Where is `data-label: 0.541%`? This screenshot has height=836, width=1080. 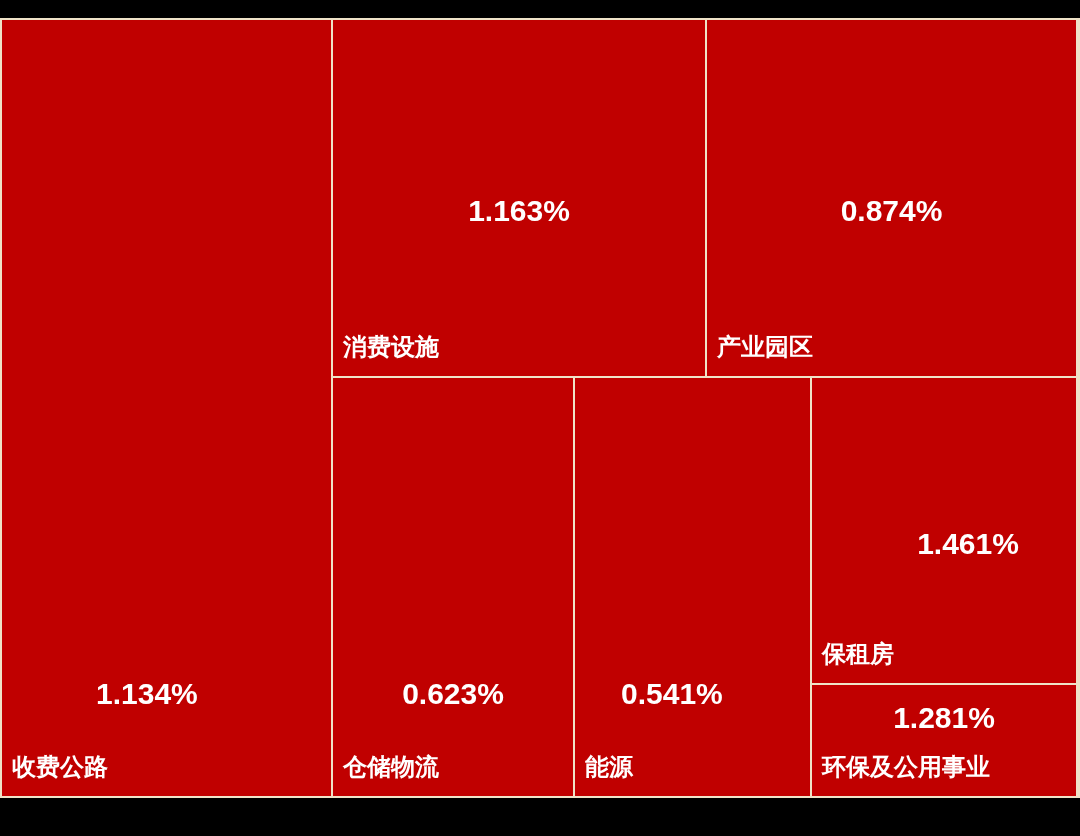 data-label: 0.541% is located at coordinates (672, 694).